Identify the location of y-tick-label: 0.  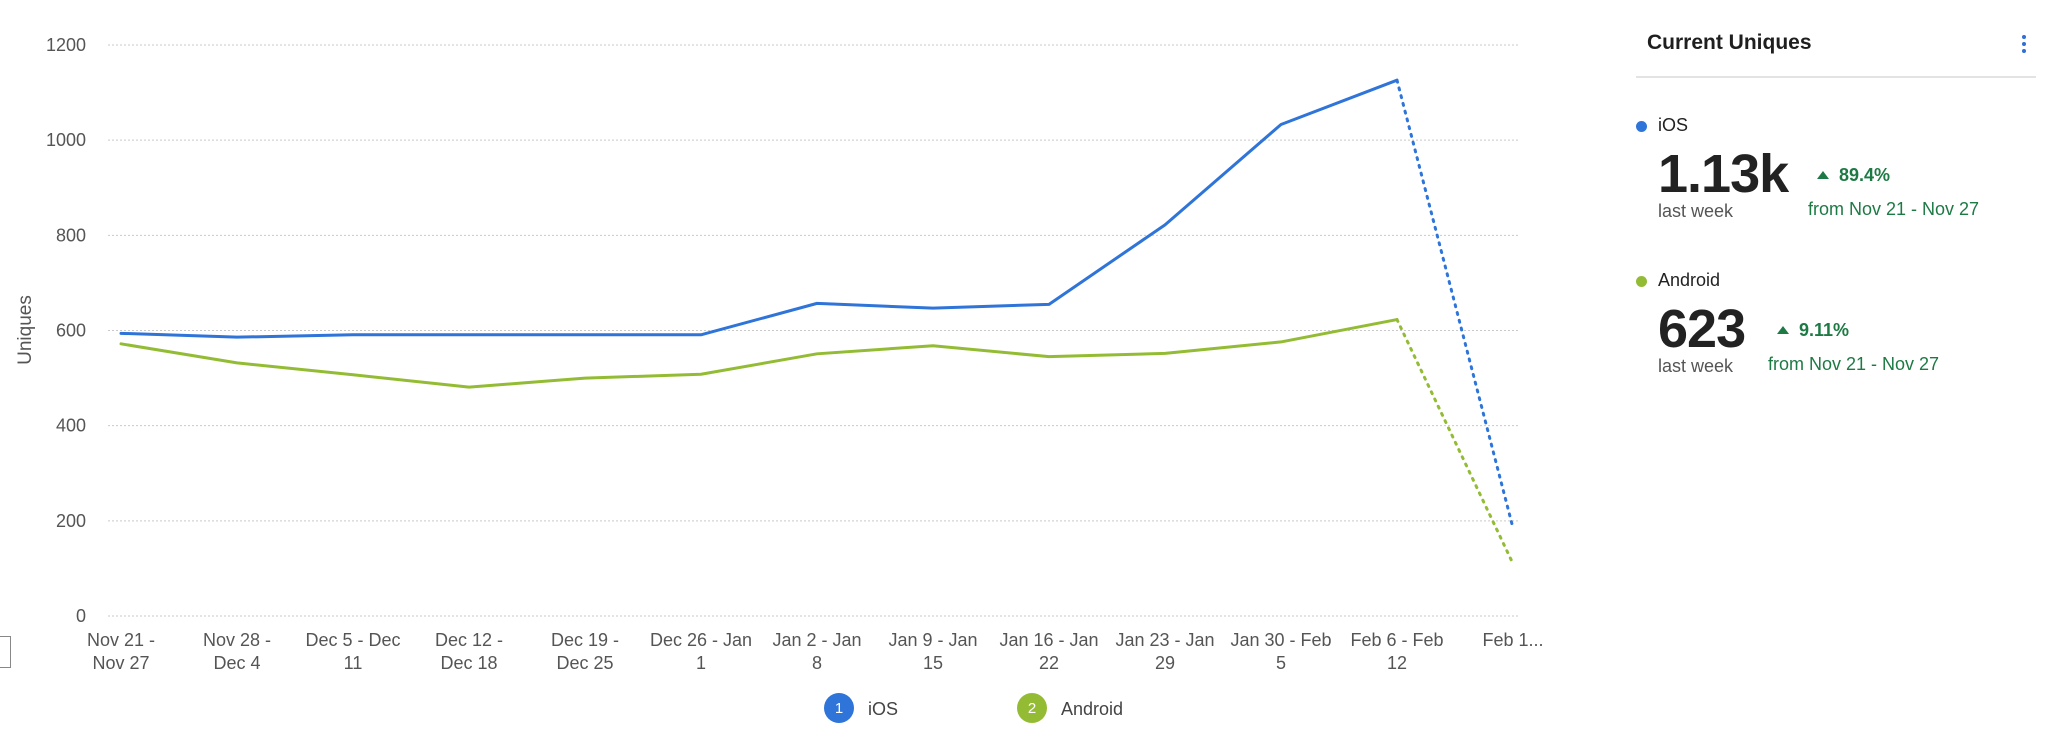
(81, 616).